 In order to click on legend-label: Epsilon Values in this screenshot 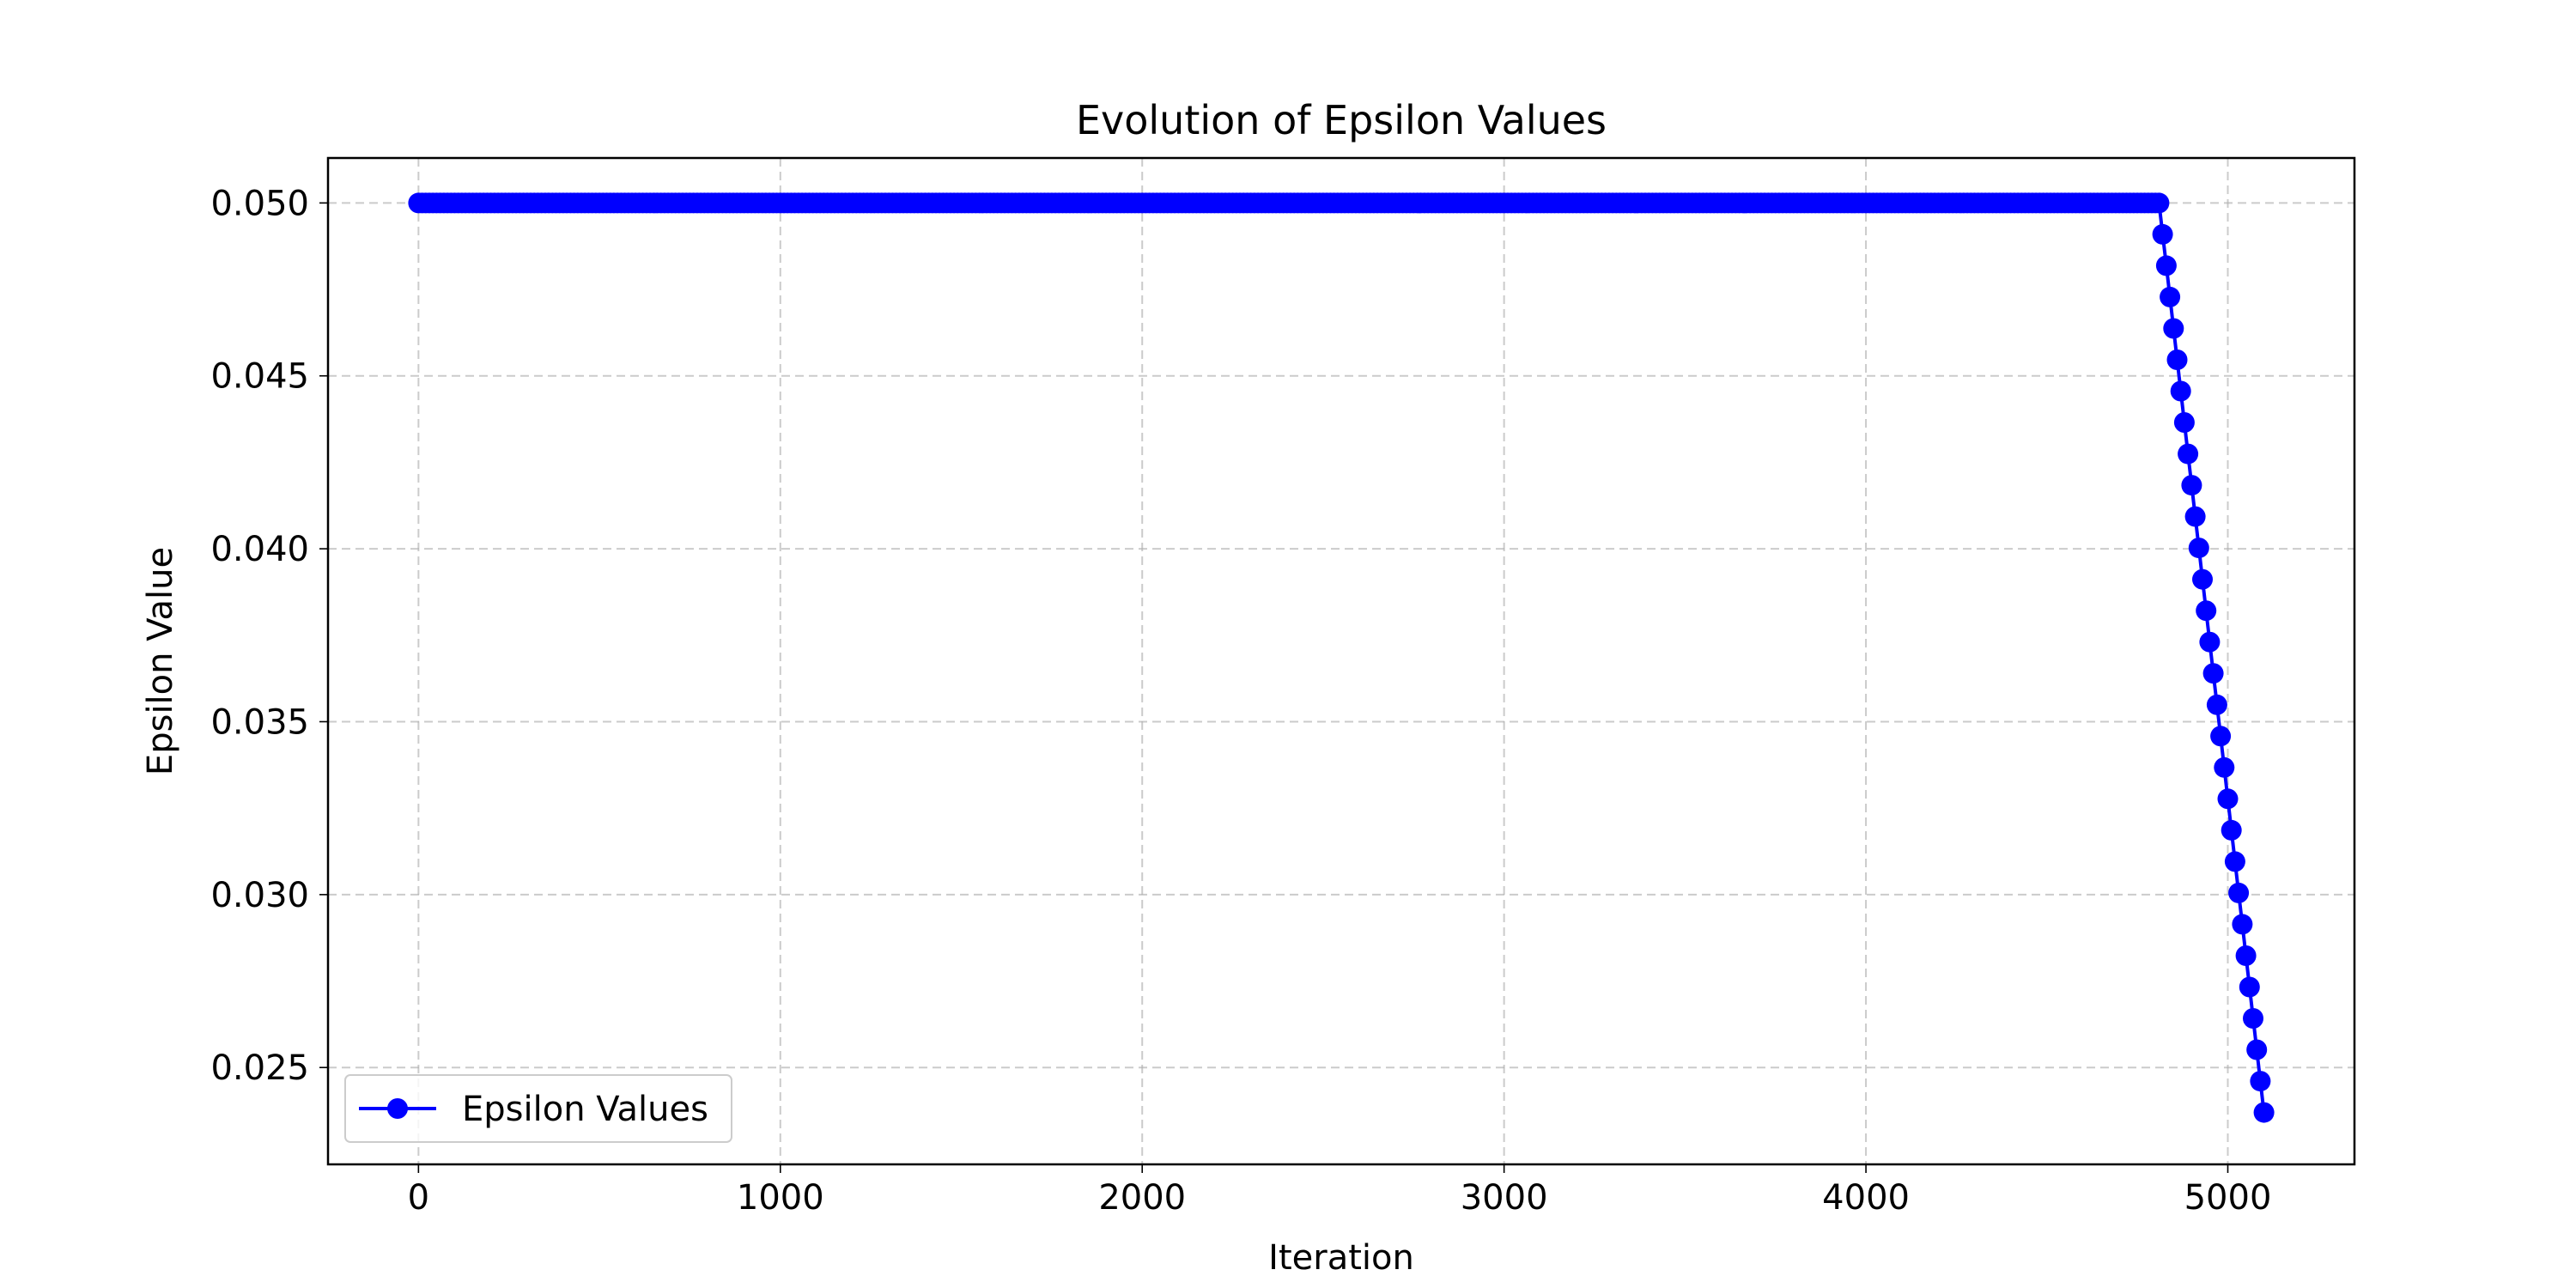, I will do `click(585, 1109)`.